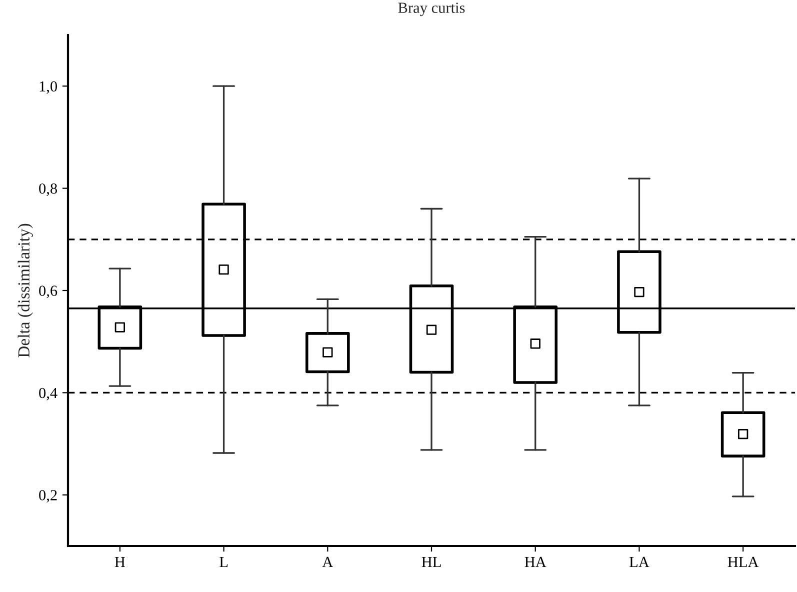  What do you see at coordinates (224, 562) in the screenshot?
I see `x-tick-label: L` at bounding box center [224, 562].